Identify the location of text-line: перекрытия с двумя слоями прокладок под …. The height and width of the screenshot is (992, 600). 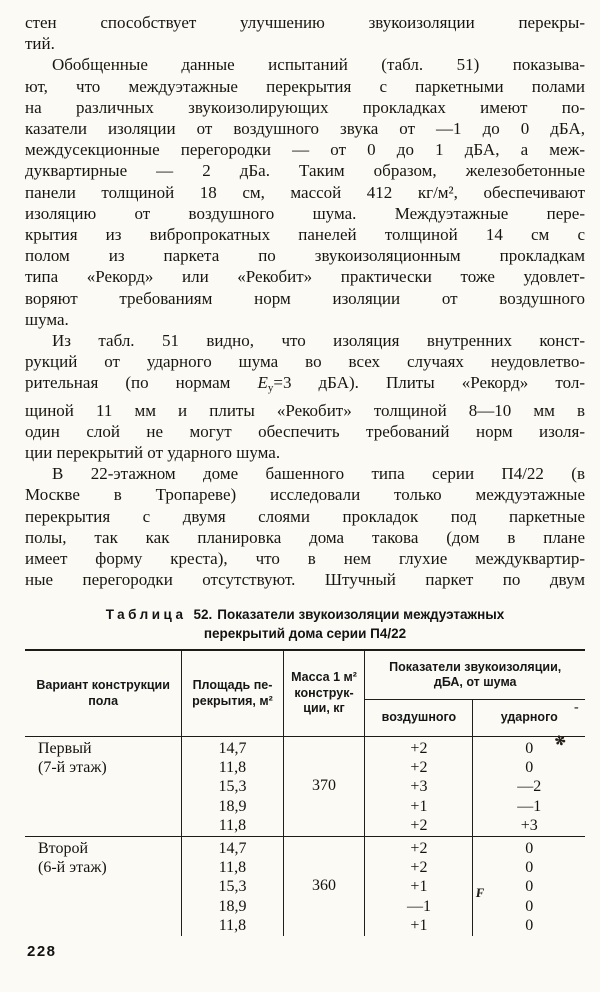
(305, 516).